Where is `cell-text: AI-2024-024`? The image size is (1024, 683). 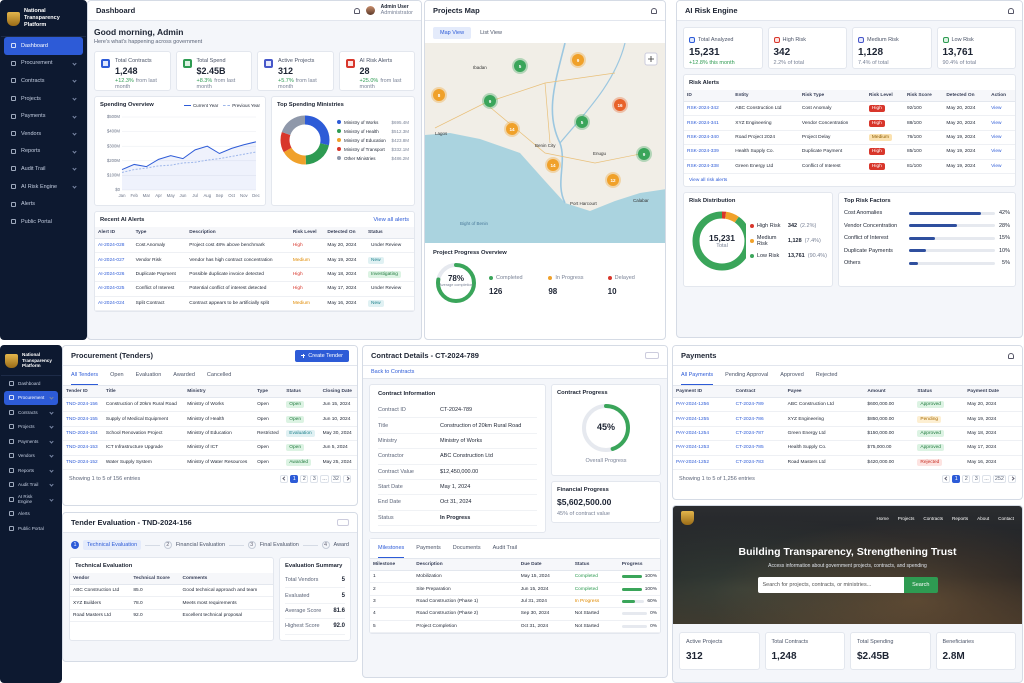
cell-text: AI-2024-024 is located at coordinates (111, 303).